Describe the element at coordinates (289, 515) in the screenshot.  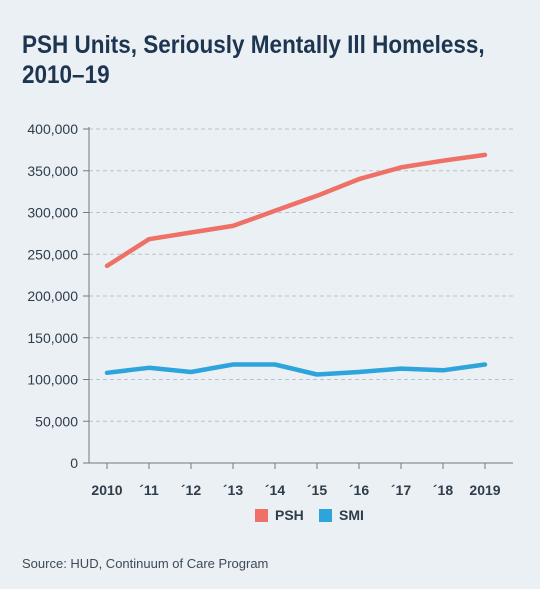
I see `legend-label-psh: PSH` at that location.